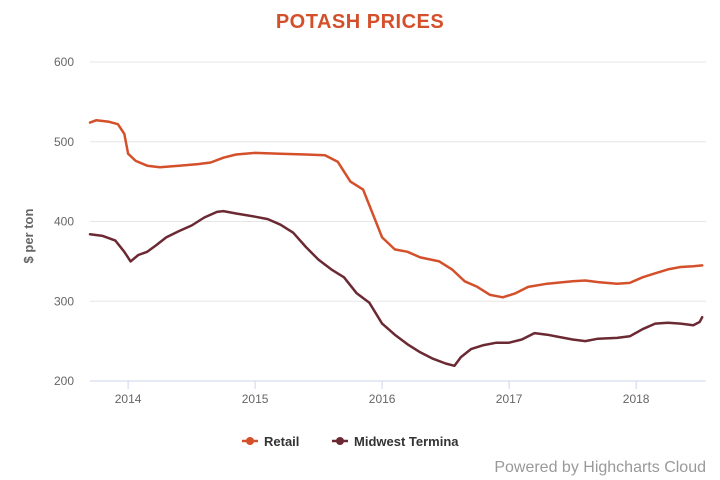 This screenshot has width=720, height=480. What do you see at coordinates (509, 399) in the screenshot?
I see `x-tick-label: 2017` at bounding box center [509, 399].